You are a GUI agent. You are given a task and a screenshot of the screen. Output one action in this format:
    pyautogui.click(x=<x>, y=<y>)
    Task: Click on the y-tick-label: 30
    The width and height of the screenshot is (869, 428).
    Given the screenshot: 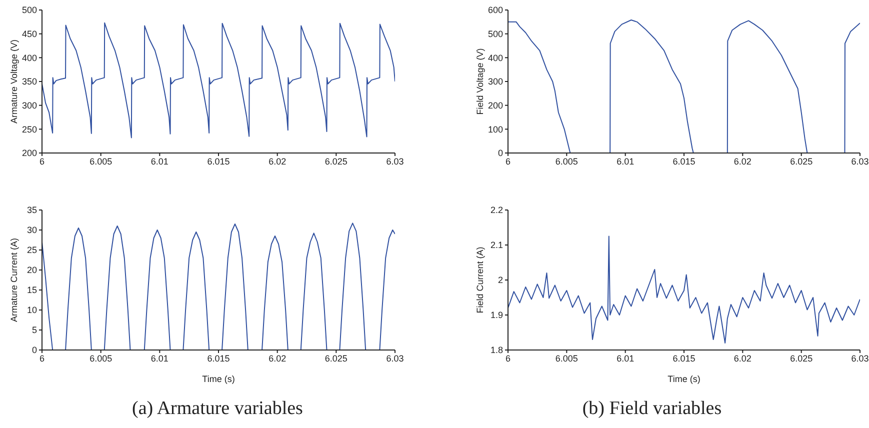 What is the action you would take?
    pyautogui.click(x=31, y=230)
    